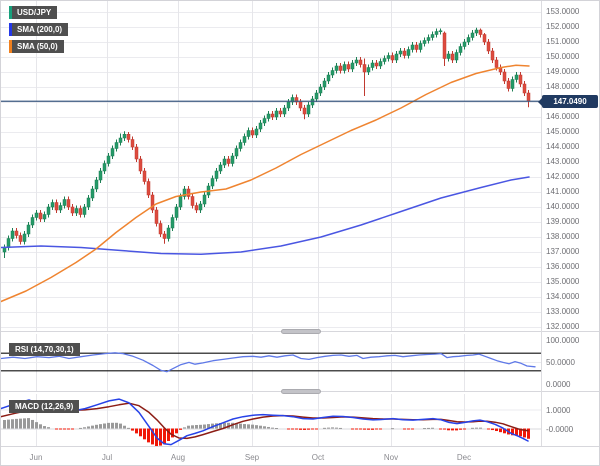 Image resolution: width=600 pixels, height=466 pixels. Describe the element at coordinates (252, 457) in the screenshot. I see `month-label: Sep` at that location.